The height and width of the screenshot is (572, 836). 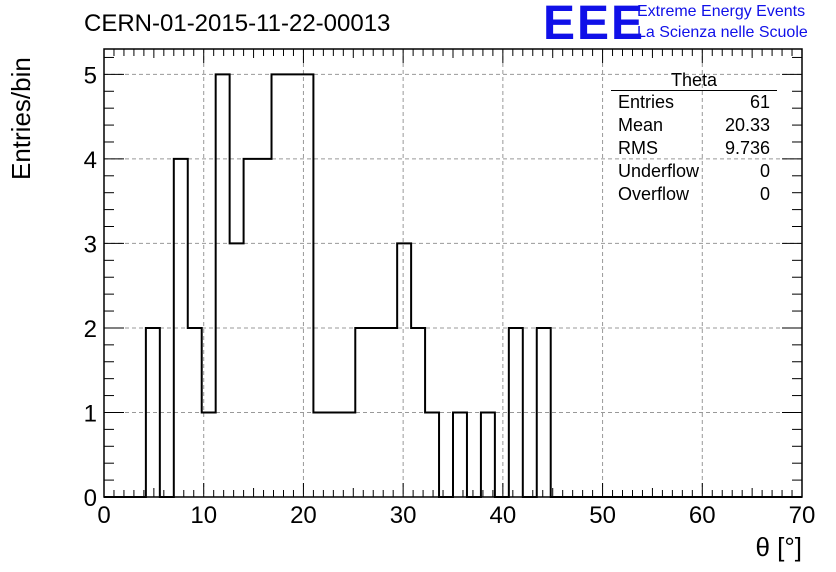 What do you see at coordinates (654, 194) in the screenshot?
I see `stats-label: Overflow` at bounding box center [654, 194].